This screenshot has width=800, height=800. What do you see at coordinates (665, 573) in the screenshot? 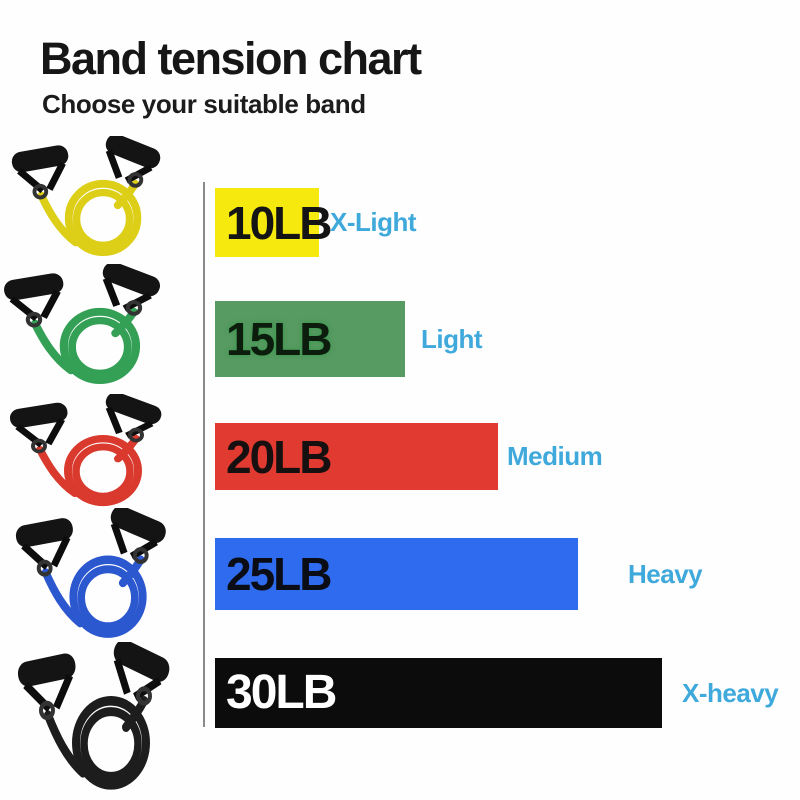
I see `level-label: Heavy` at bounding box center [665, 573].